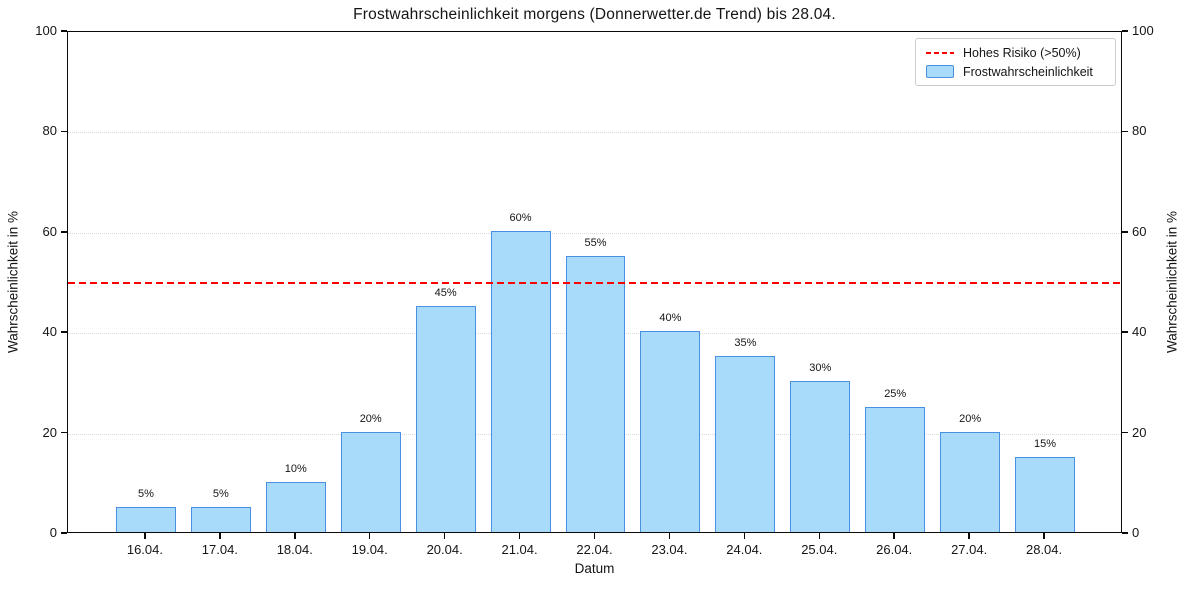  What do you see at coordinates (895, 393) in the screenshot?
I see `bar-value-label: 25%` at bounding box center [895, 393].